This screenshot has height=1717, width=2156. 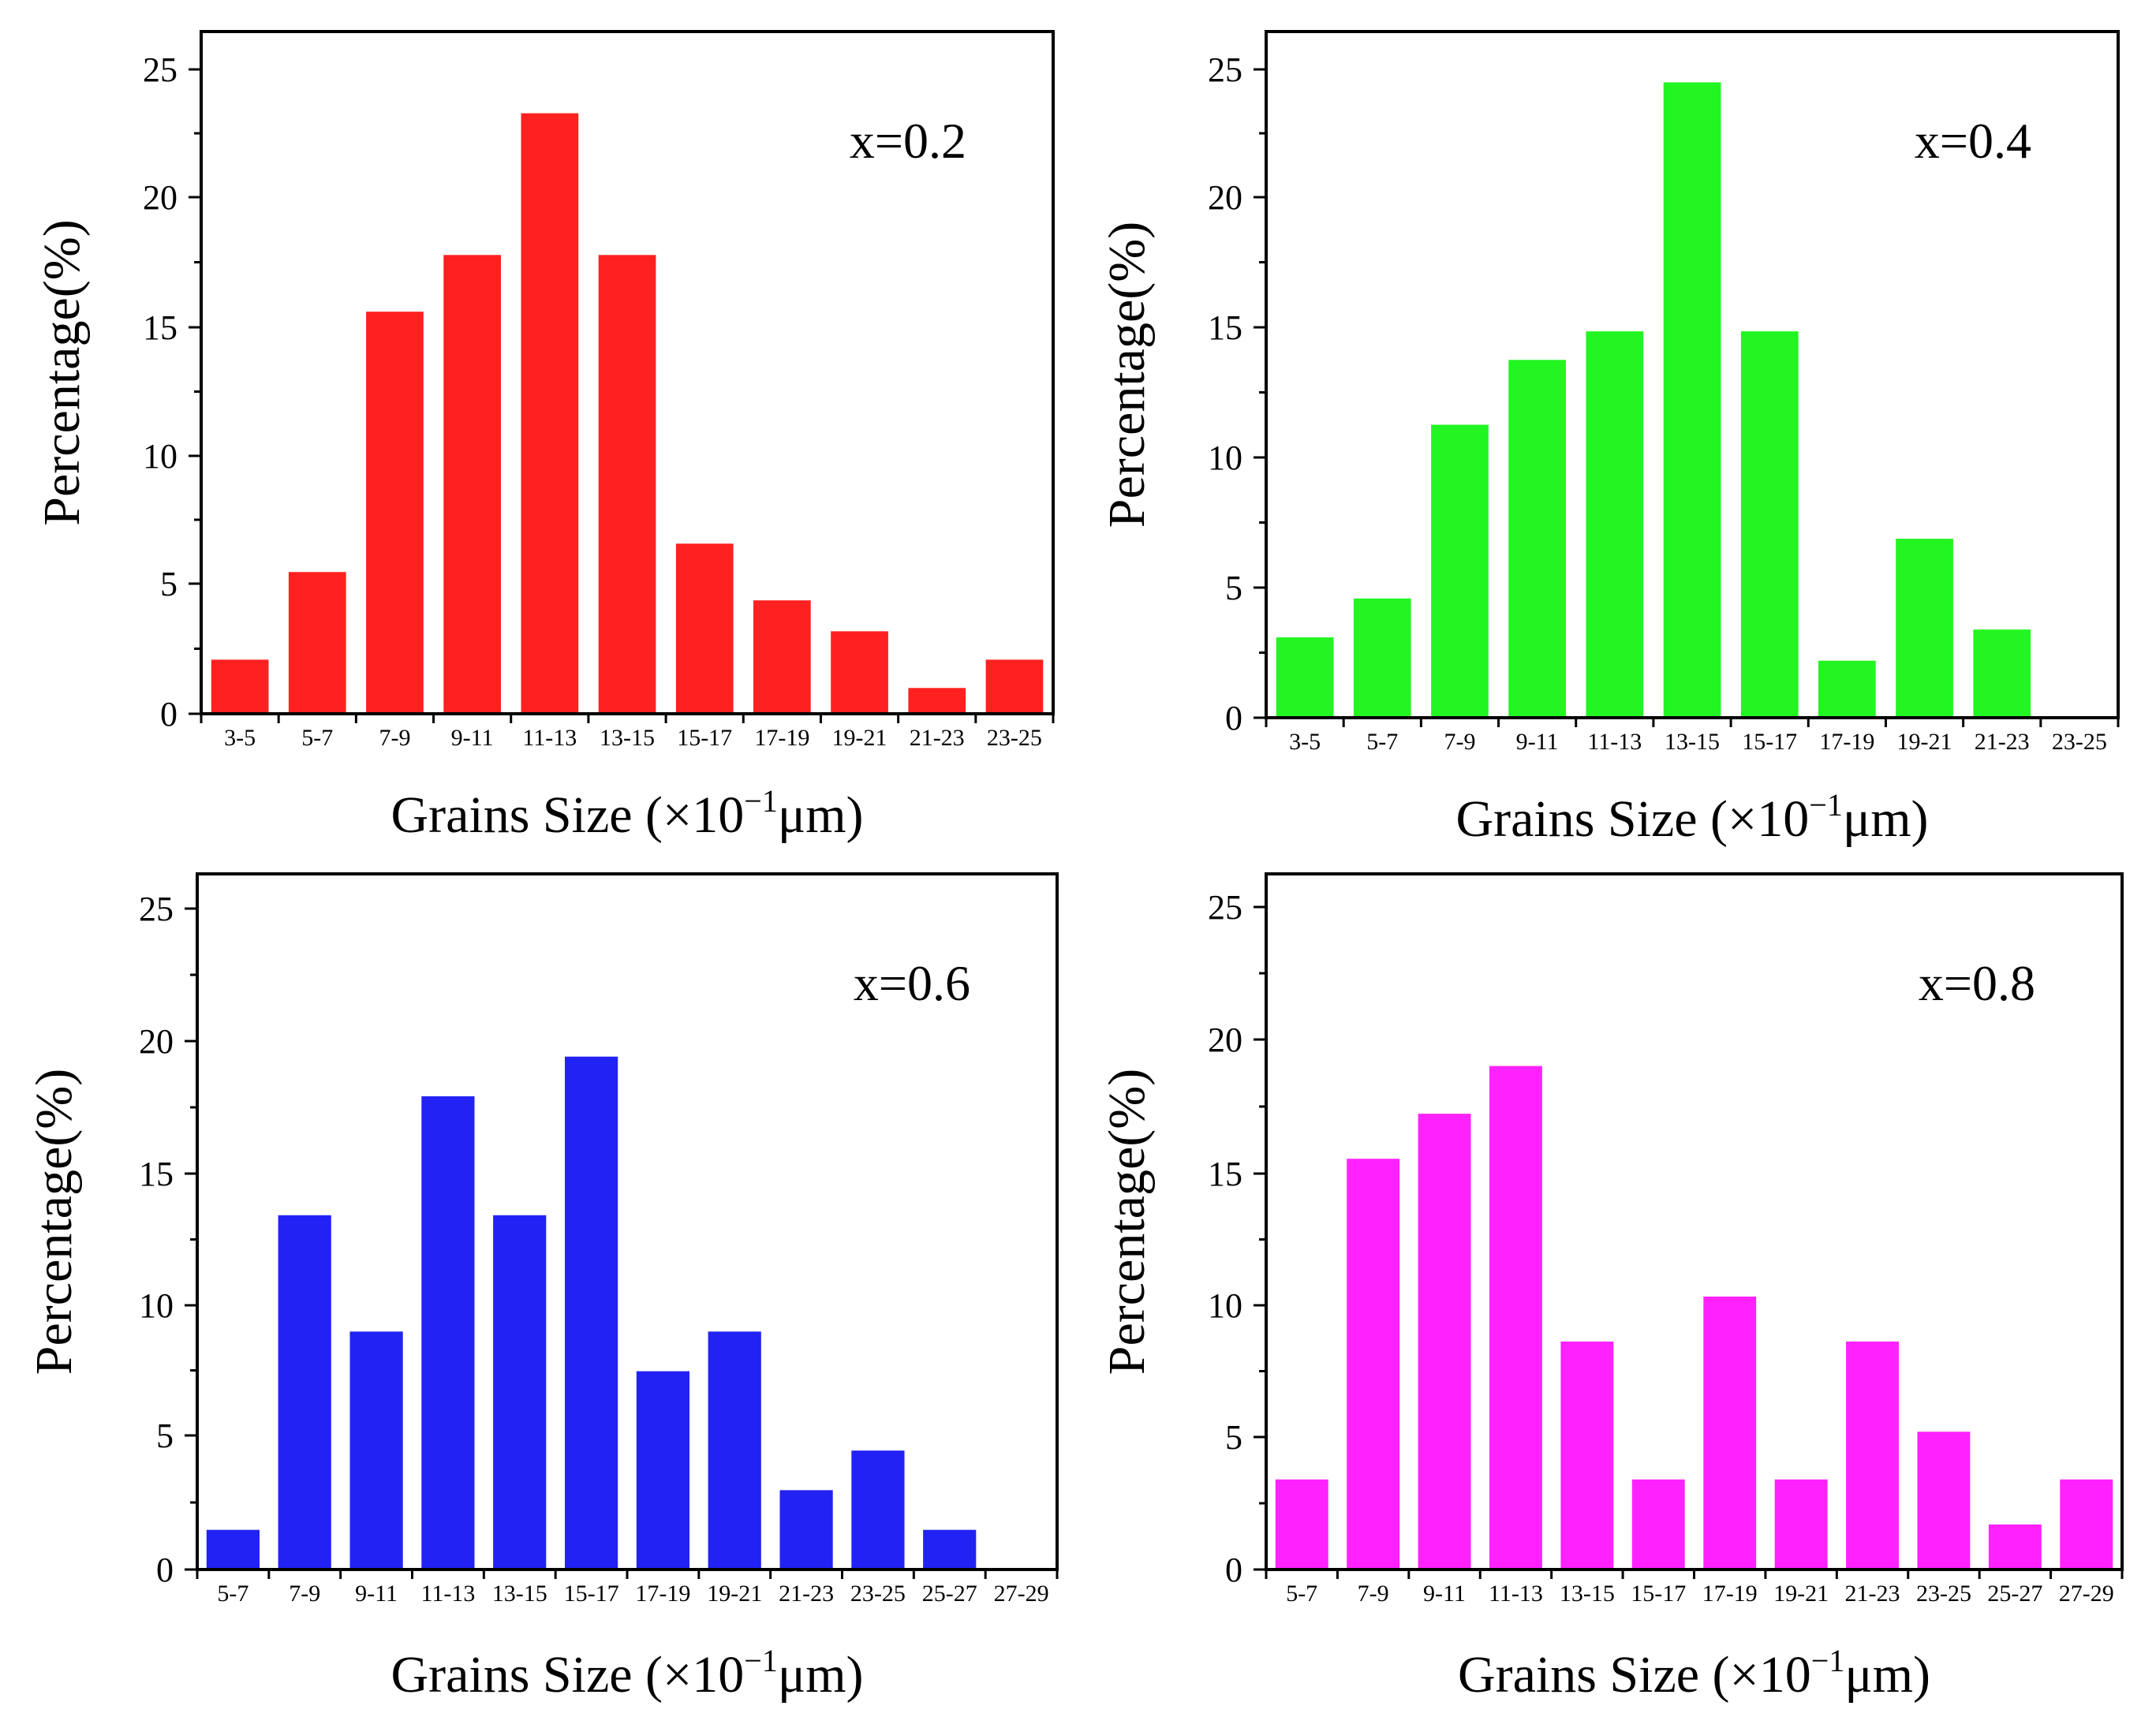 What do you see at coordinates (908, 141) in the screenshot?
I see `composition-annotation: x=0.2` at bounding box center [908, 141].